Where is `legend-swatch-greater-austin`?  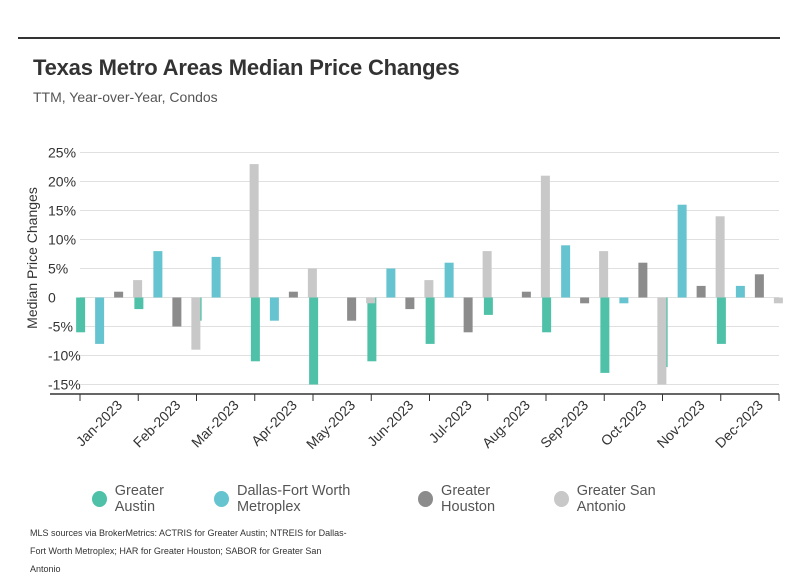
legend-swatch-greater-austin is located at coordinates (99, 499).